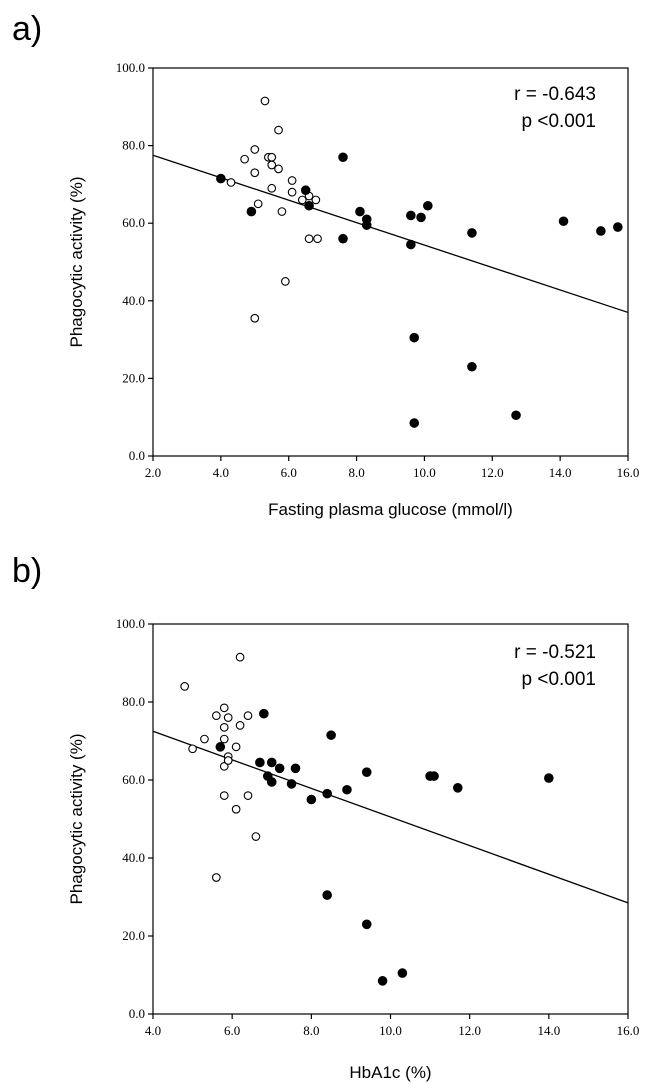 The image size is (655, 1084). I want to click on y-axis-title: Phagocytic activity (%), so click(76, 819).